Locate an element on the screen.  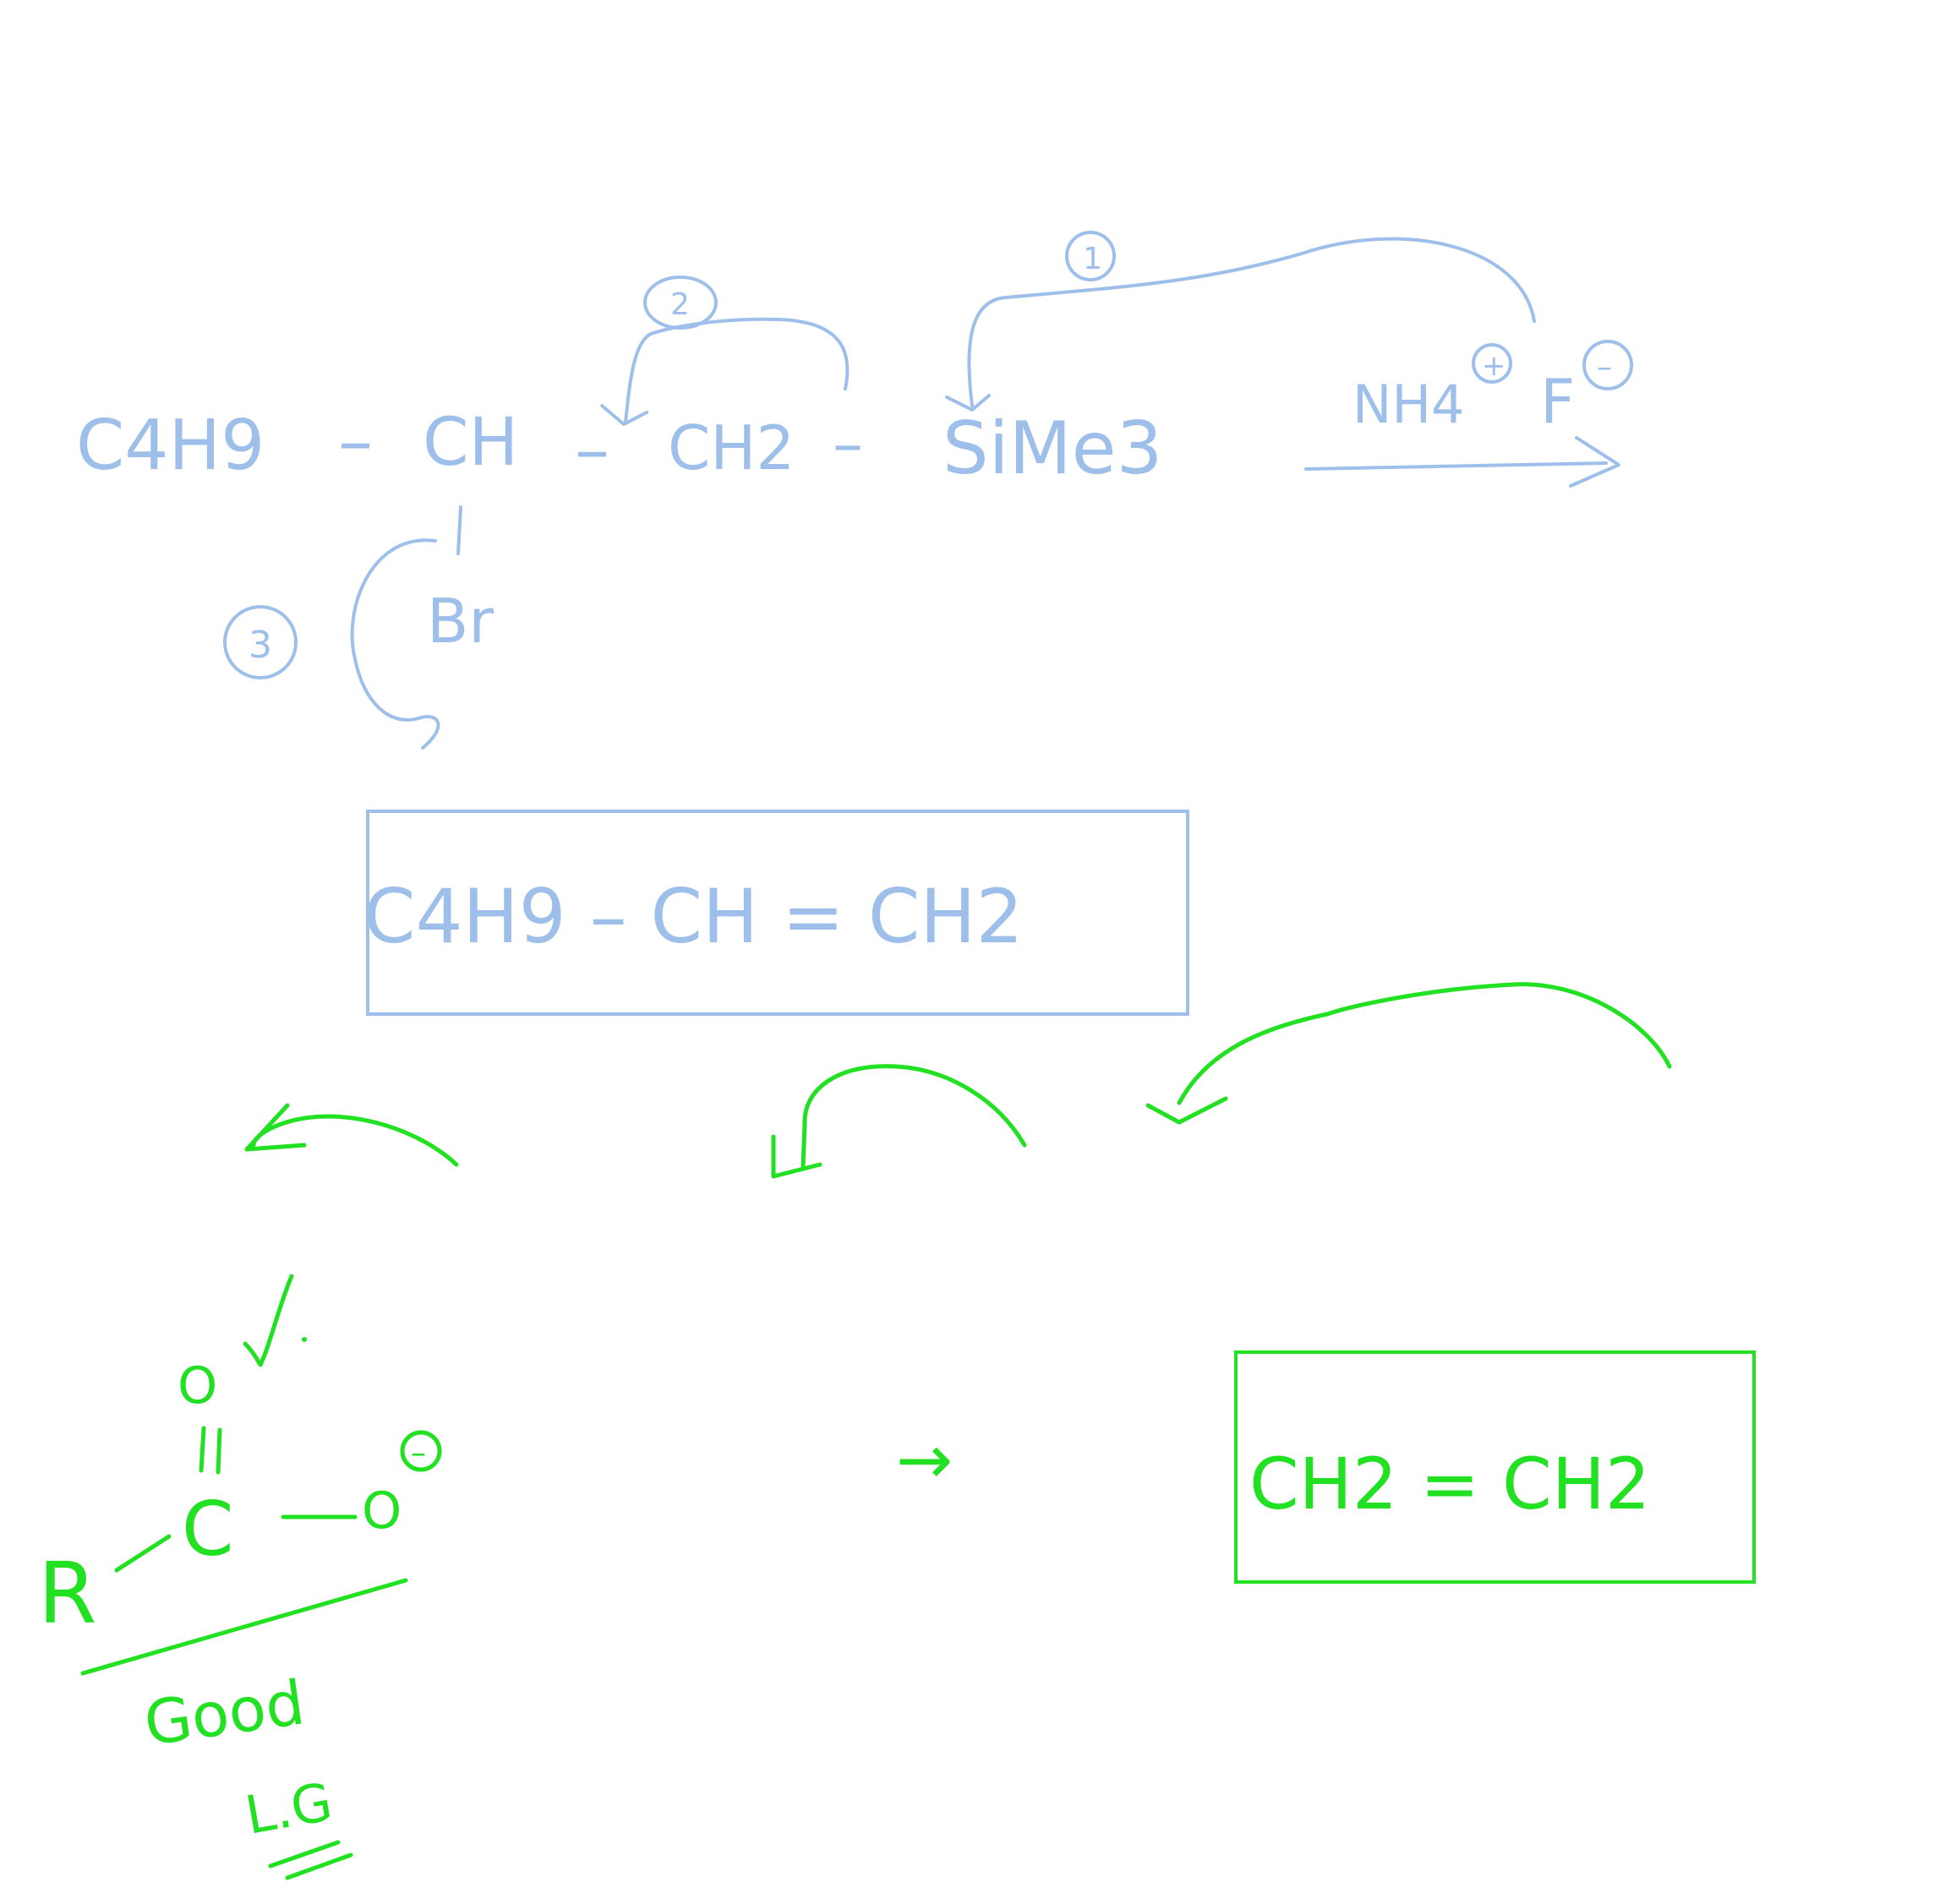
positive-charge-circle is located at coordinates (1492, 363).